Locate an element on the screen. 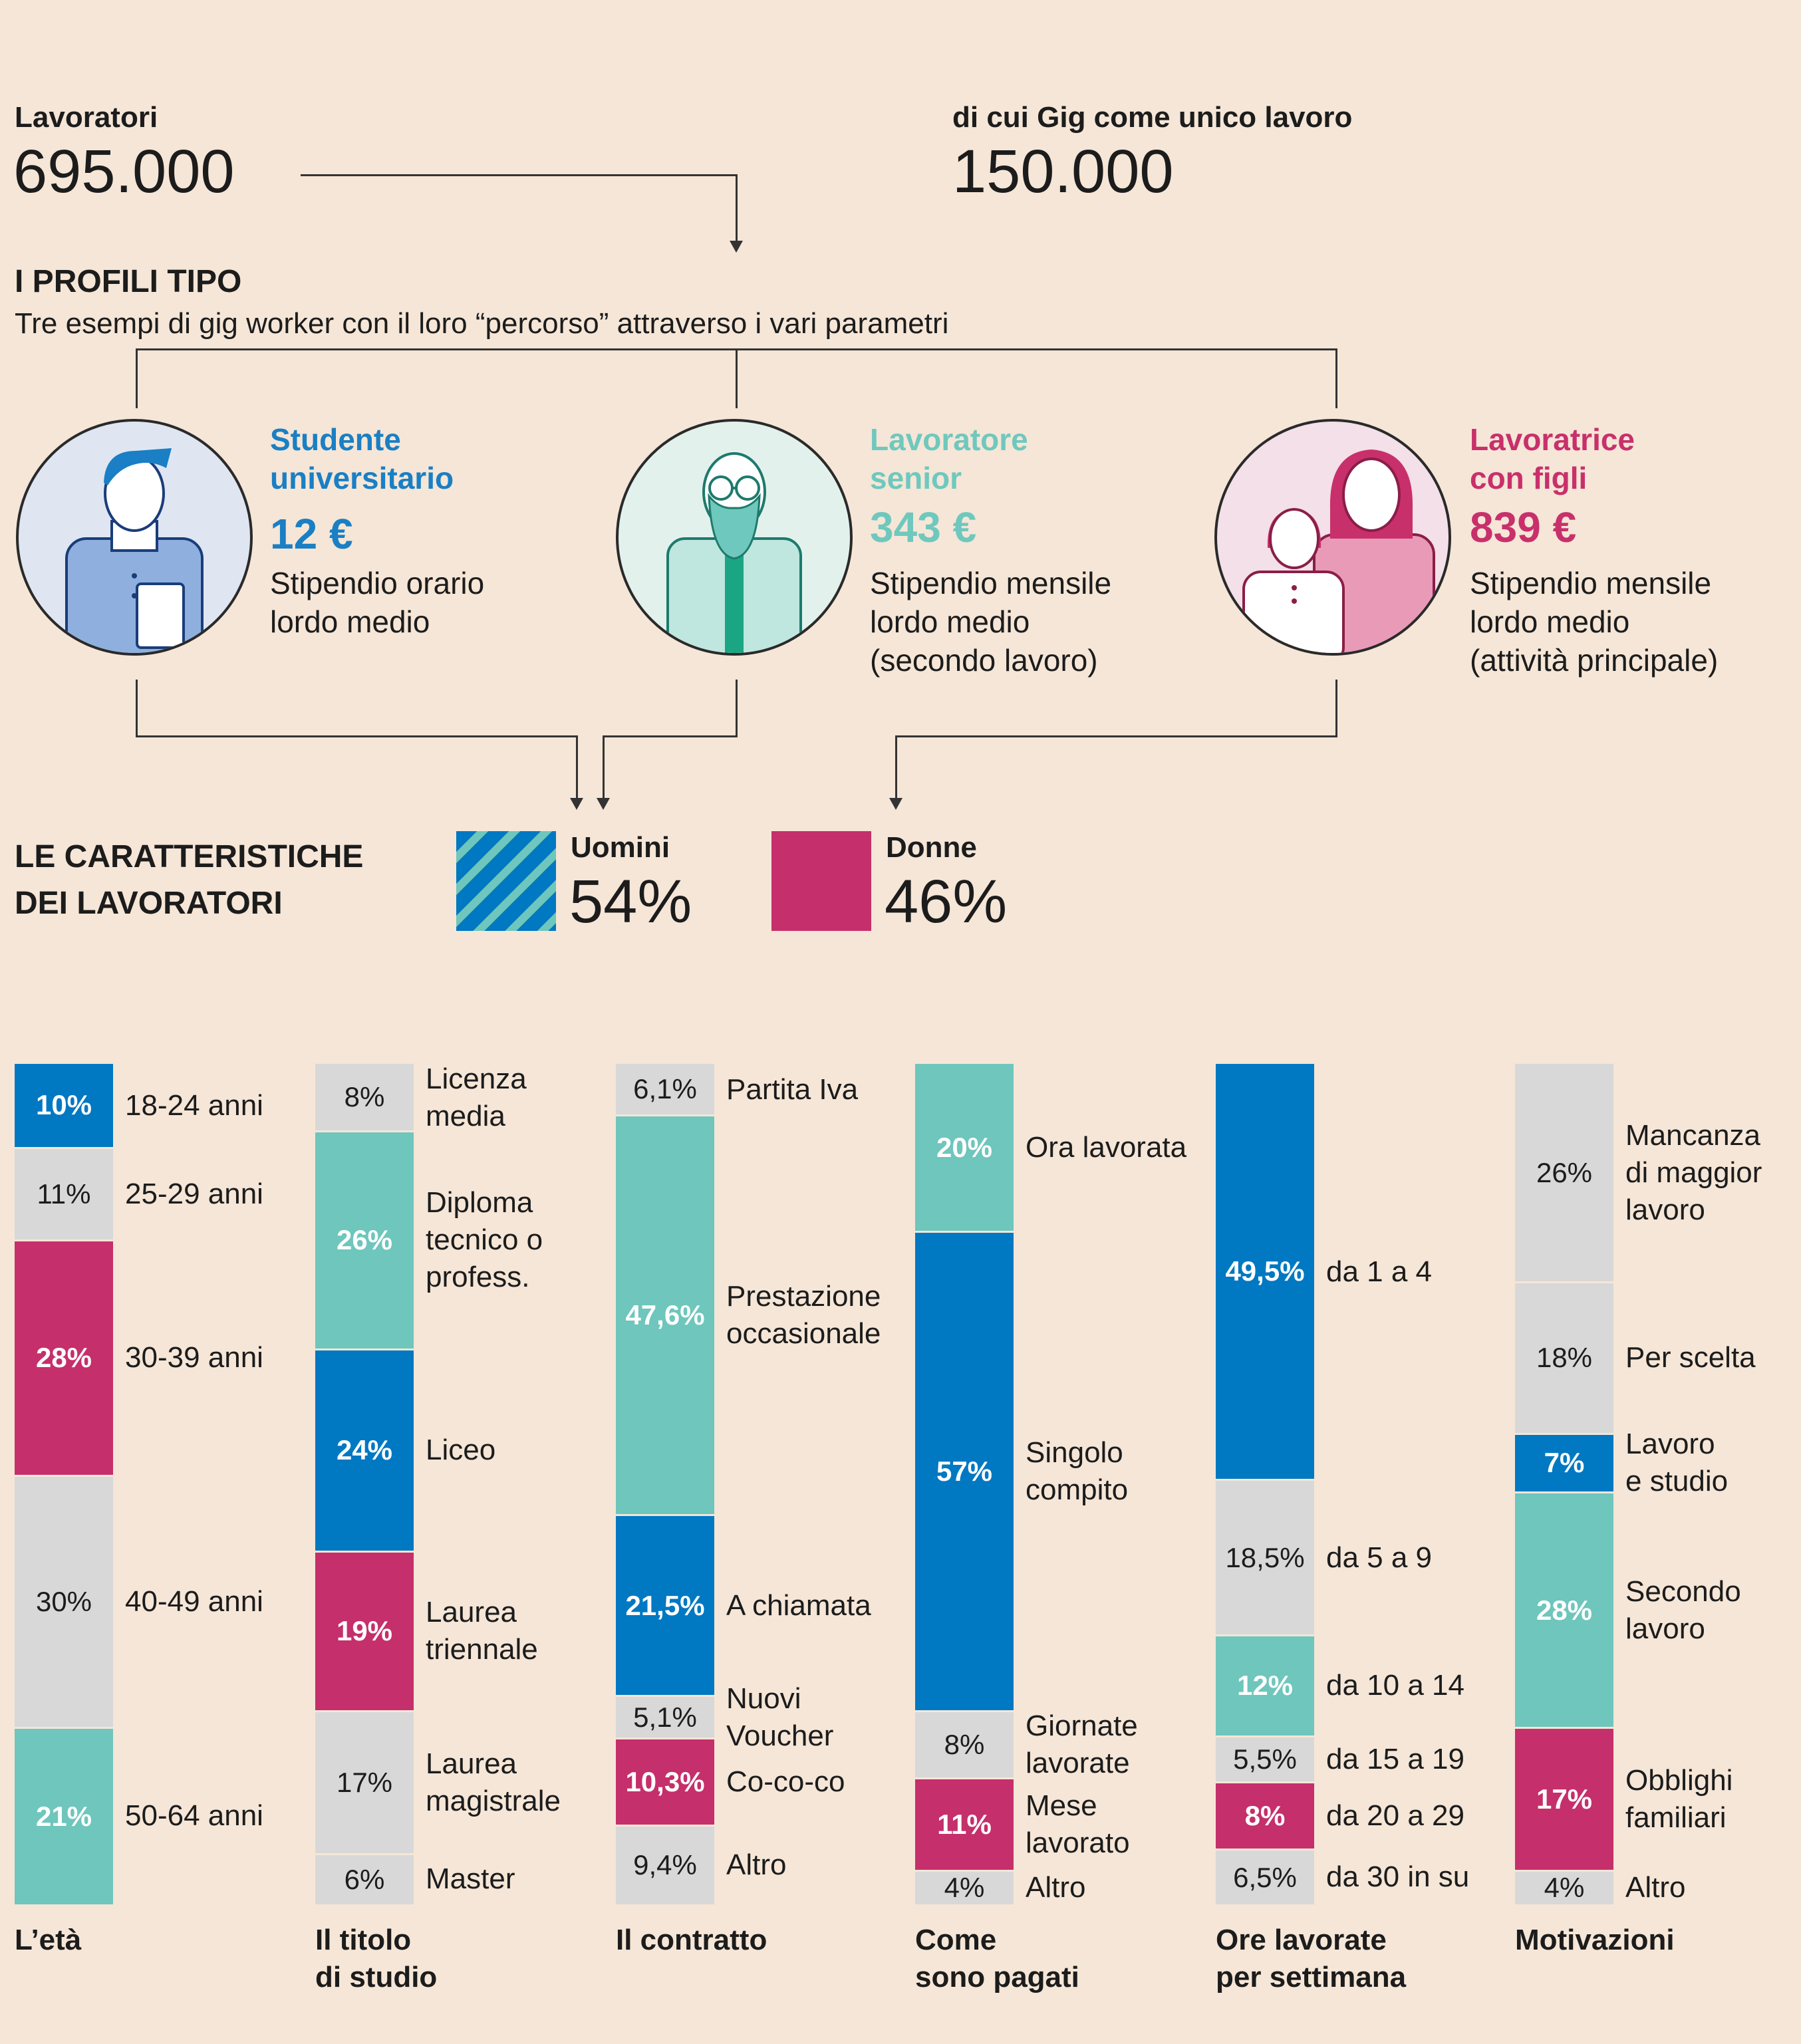 The height and width of the screenshot is (2044, 1801). chart-title: Motivazioni is located at coordinates (1595, 1940).